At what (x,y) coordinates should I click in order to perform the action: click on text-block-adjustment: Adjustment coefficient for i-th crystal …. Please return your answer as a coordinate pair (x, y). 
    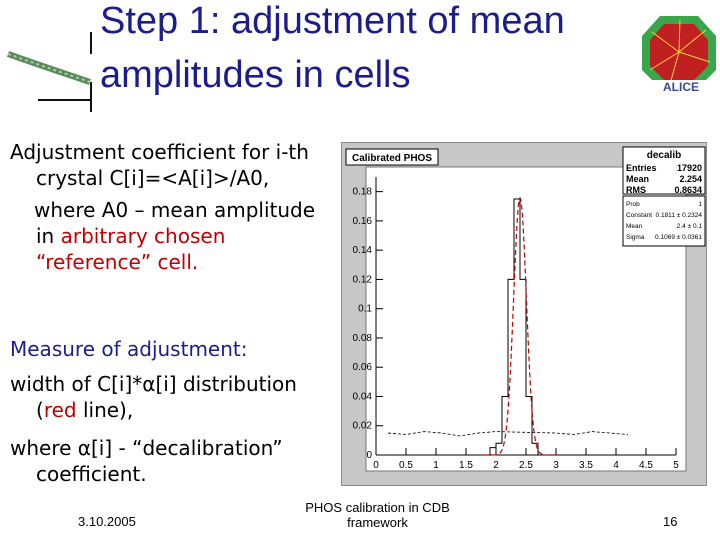
    Looking at the image, I should click on (163, 207).